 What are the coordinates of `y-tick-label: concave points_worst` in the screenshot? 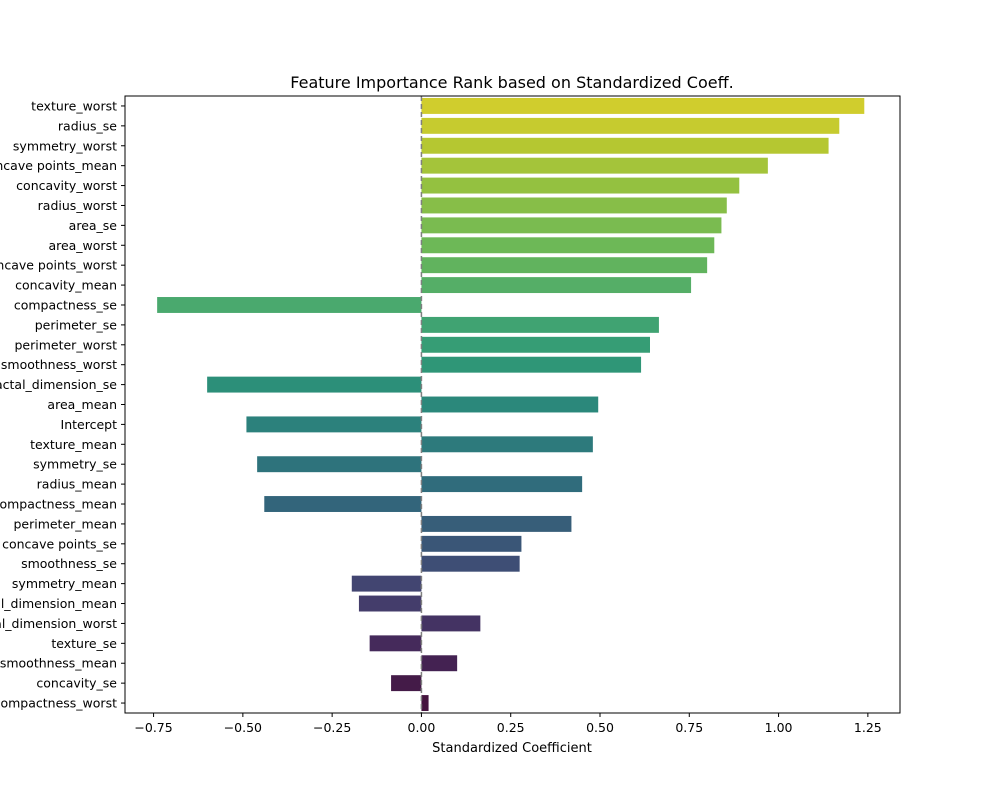 It's located at (58, 265).